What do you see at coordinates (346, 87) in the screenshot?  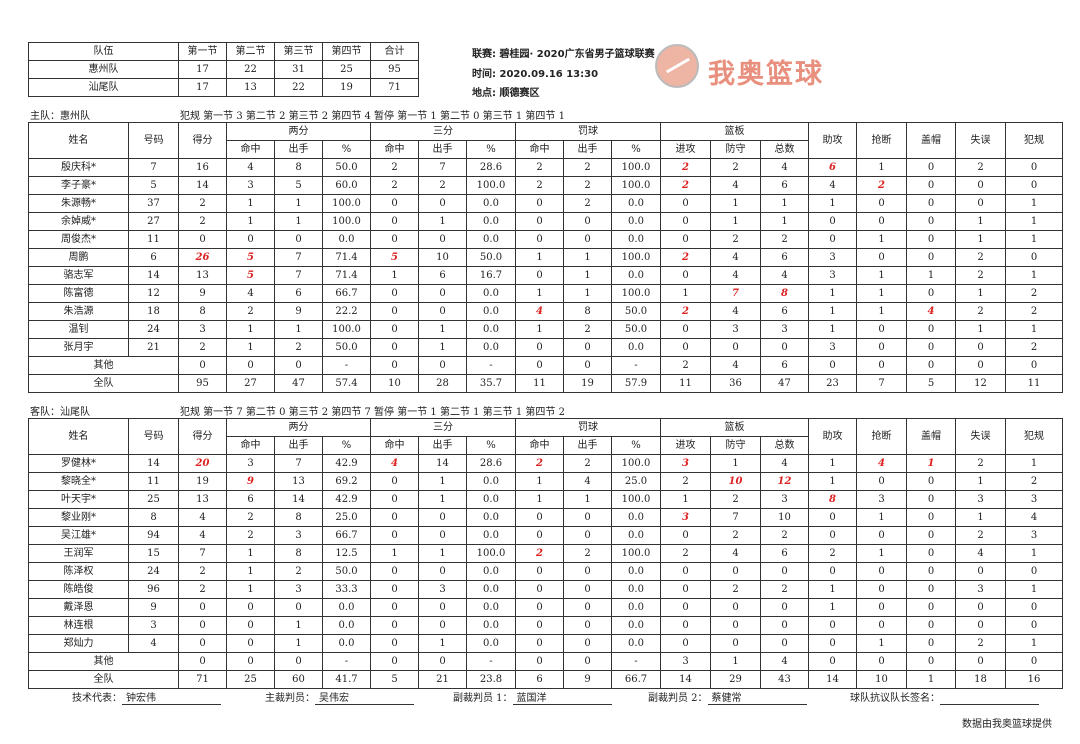 I see `quarter-score: 19` at bounding box center [346, 87].